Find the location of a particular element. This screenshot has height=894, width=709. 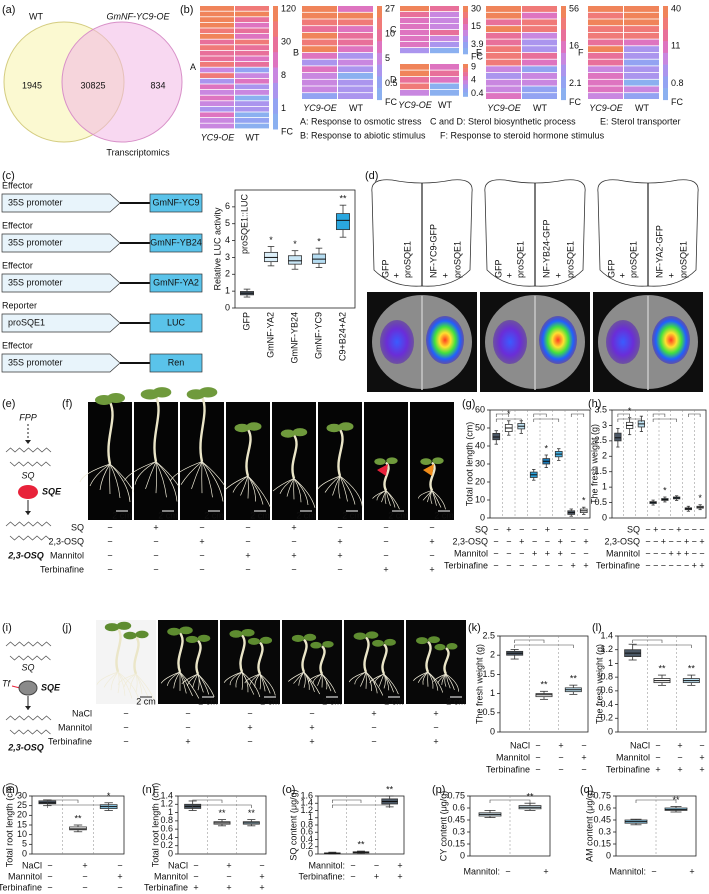

venn-label: GmNF-YC9-OE is located at coordinates (139, 16).